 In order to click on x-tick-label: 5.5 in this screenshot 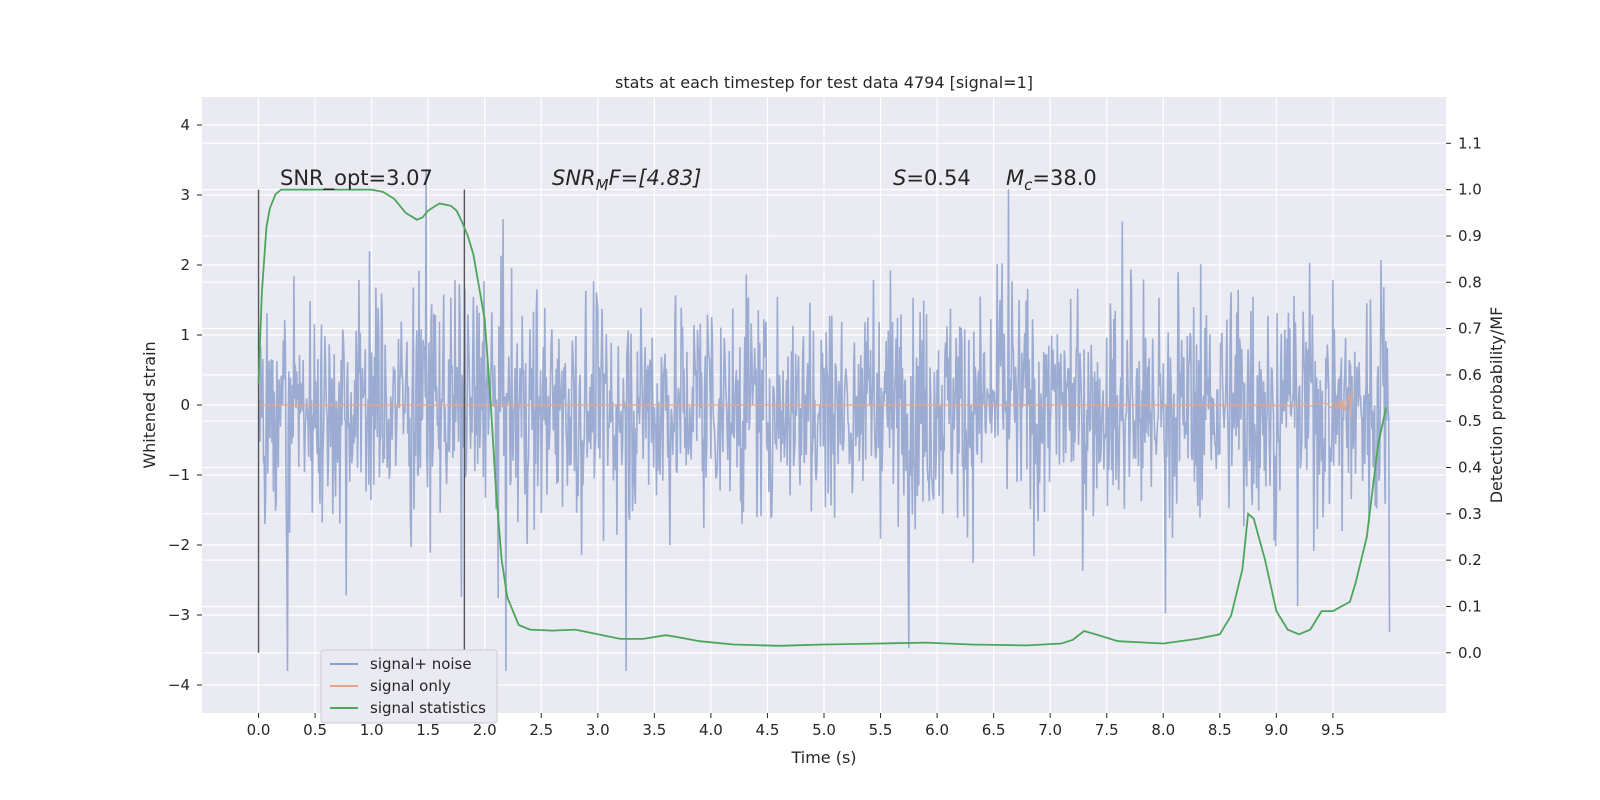, I will do `click(881, 730)`.